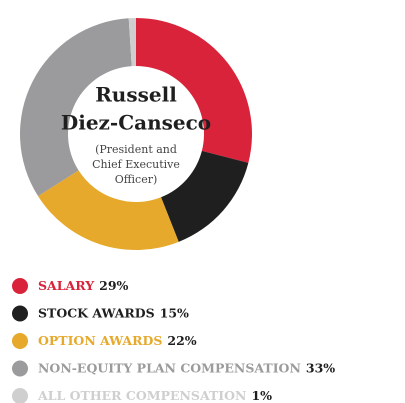 The image size is (405, 403). I want to click on legend-label: NON-EQUITY PLAN COMPENSATION 33%, so click(186, 367).